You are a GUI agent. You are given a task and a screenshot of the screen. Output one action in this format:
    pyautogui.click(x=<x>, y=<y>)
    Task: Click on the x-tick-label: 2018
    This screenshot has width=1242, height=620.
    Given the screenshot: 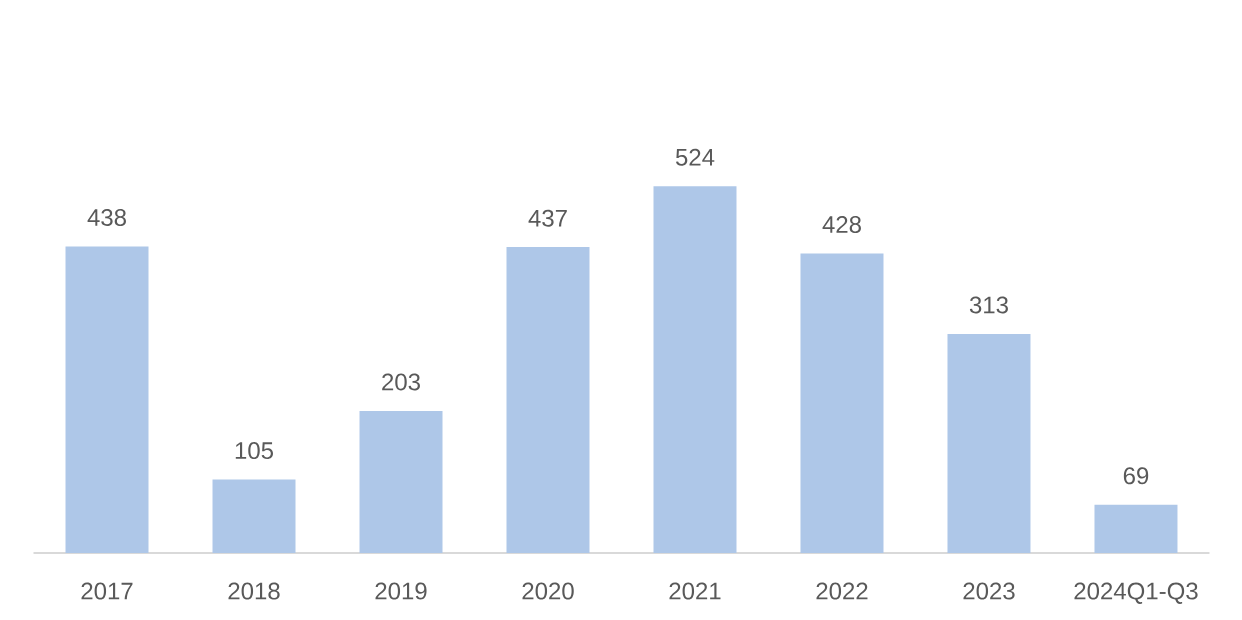 What is the action you would take?
    pyautogui.click(x=254, y=591)
    